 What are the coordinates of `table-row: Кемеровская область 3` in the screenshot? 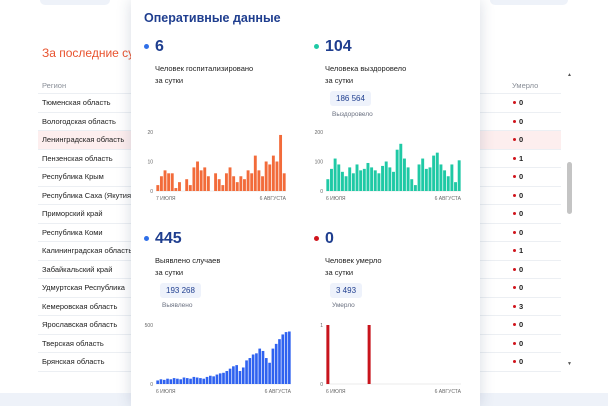 It's located at (299, 307).